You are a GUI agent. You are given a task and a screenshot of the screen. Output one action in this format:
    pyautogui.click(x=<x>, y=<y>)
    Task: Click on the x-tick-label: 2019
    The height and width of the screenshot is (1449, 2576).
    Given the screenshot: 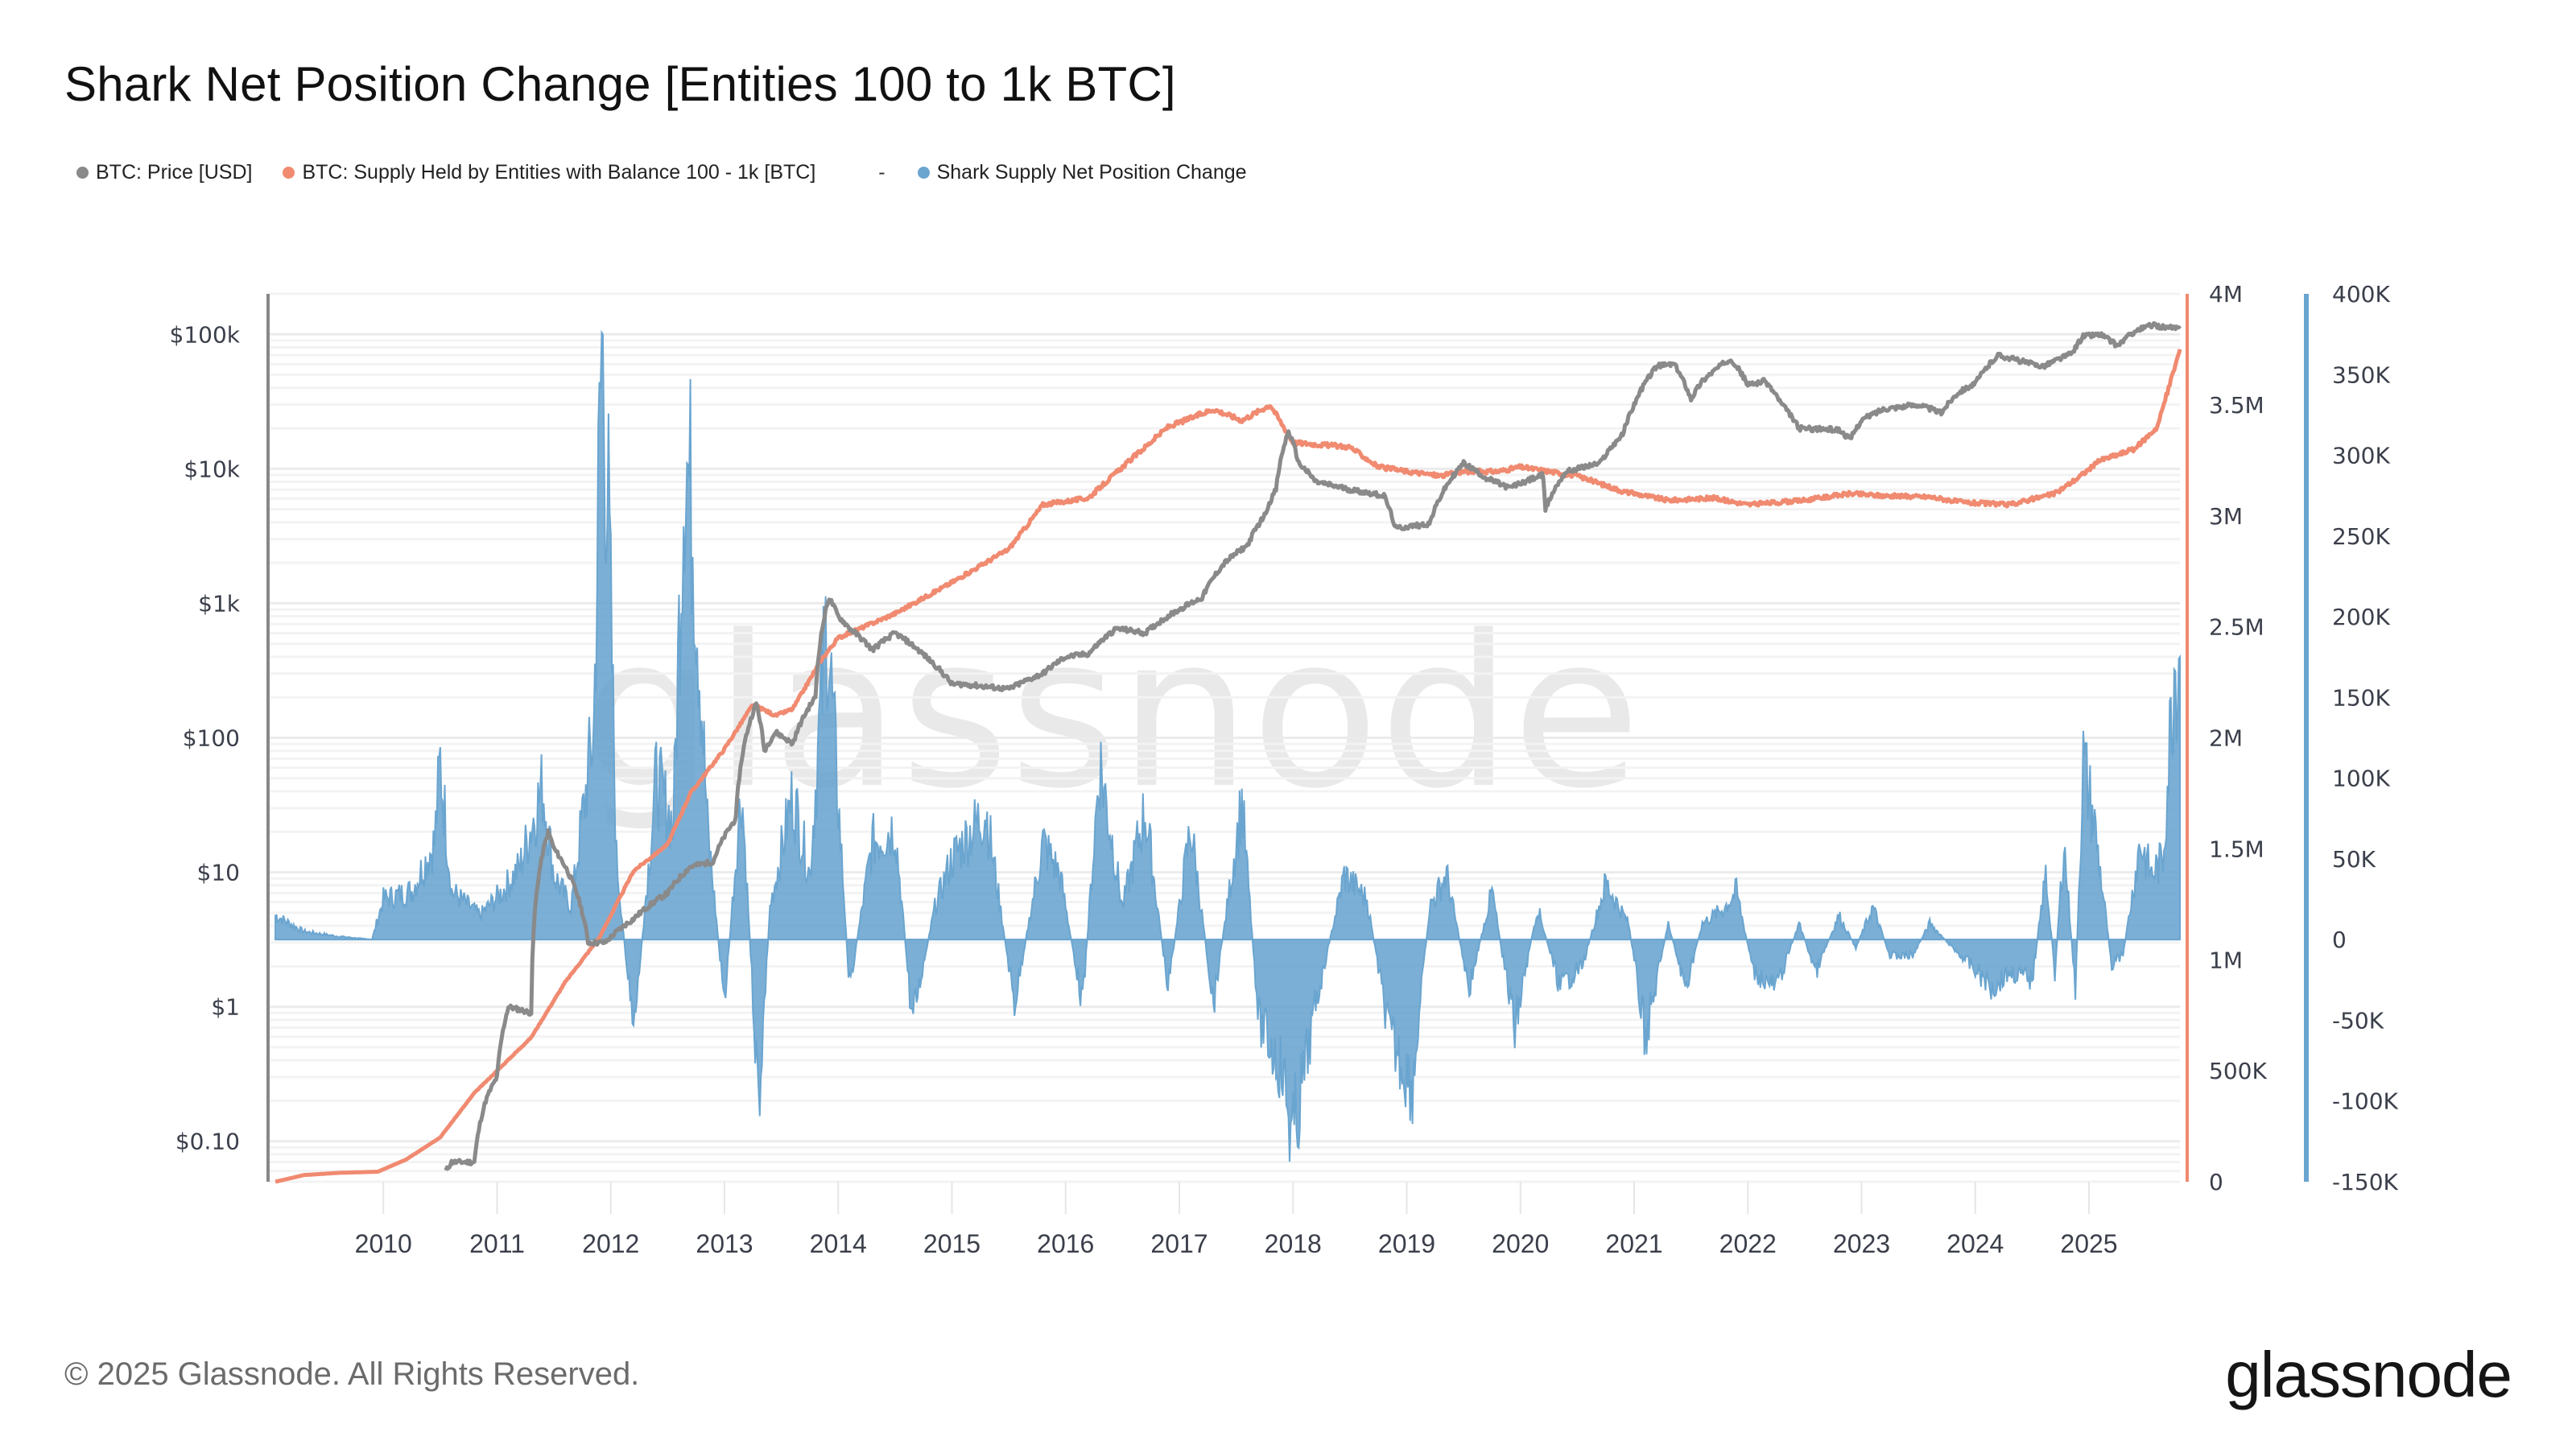 What is the action you would take?
    pyautogui.click(x=1406, y=1243)
    